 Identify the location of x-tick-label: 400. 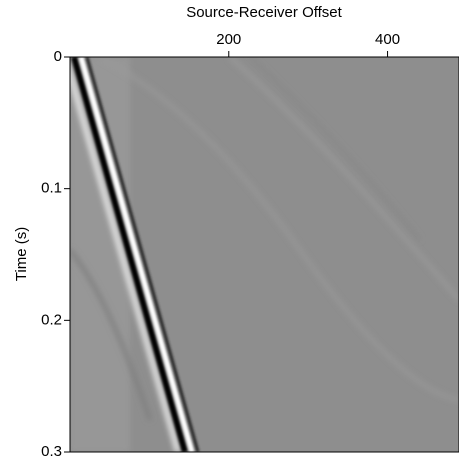
(387, 39).